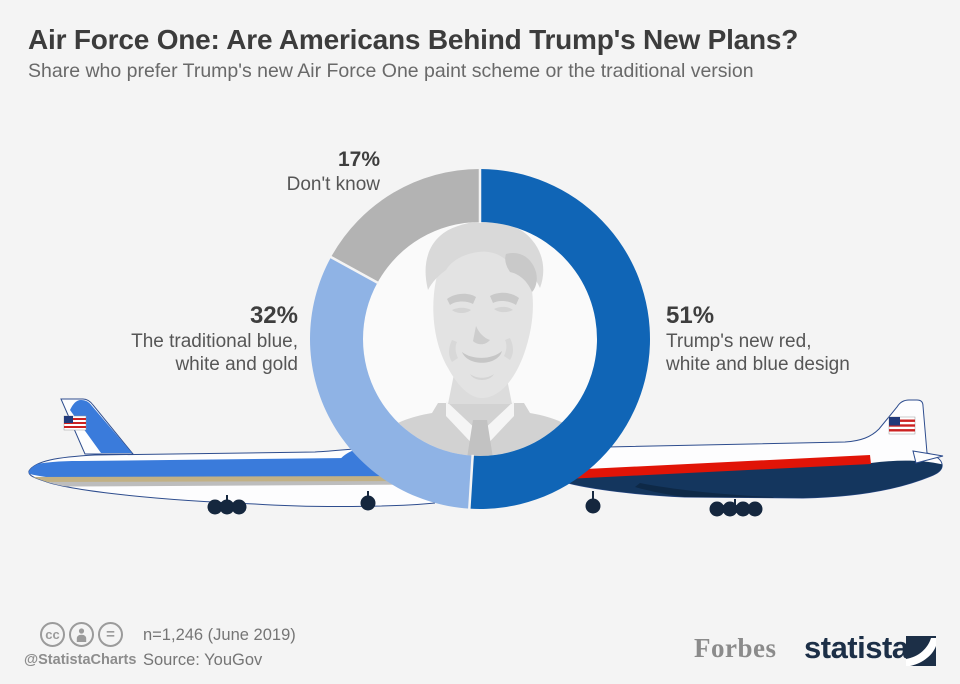 The width and height of the screenshot is (960, 684). What do you see at coordinates (921, 651) in the screenshot?
I see `statista-logo-mark` at bounding box center [921, 651].